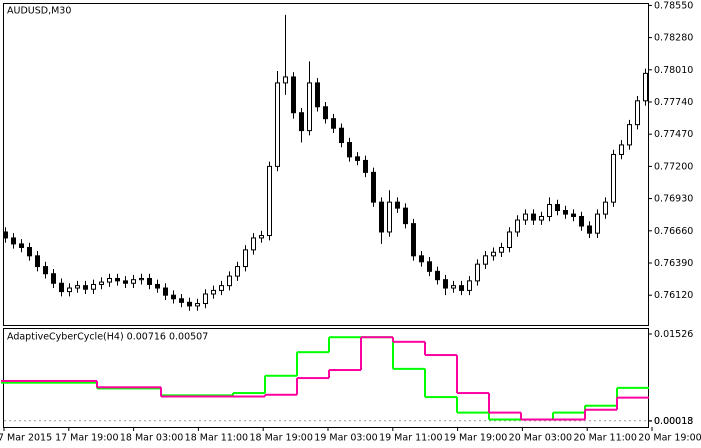 Image resolution: width=701 pixels, height=448 pixels. I want to click on x-tick-label: 18 Mar 19:00, so click(280, 438).